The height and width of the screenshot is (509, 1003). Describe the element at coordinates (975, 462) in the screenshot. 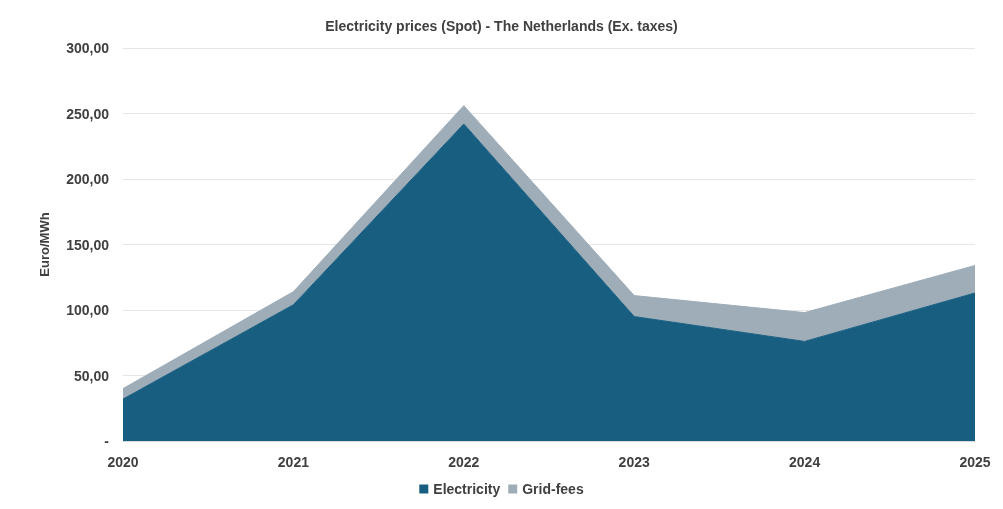

I see `x-tick-label: 2025` at that location.